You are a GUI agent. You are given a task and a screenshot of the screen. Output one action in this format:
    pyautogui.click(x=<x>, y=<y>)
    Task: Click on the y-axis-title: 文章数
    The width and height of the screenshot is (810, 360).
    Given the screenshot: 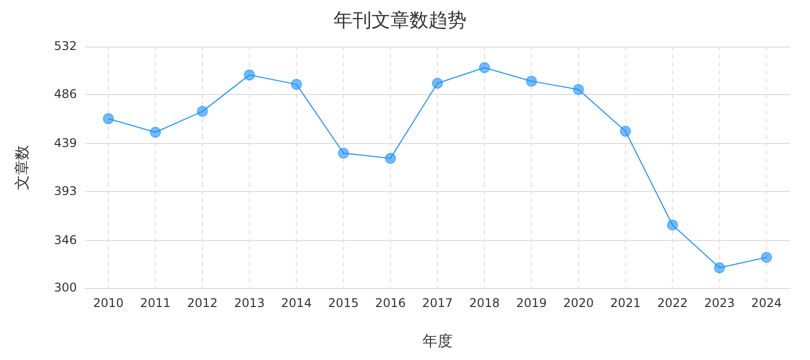 What is the action you would take?
    pyautogui.click(x=21, y=167)
    